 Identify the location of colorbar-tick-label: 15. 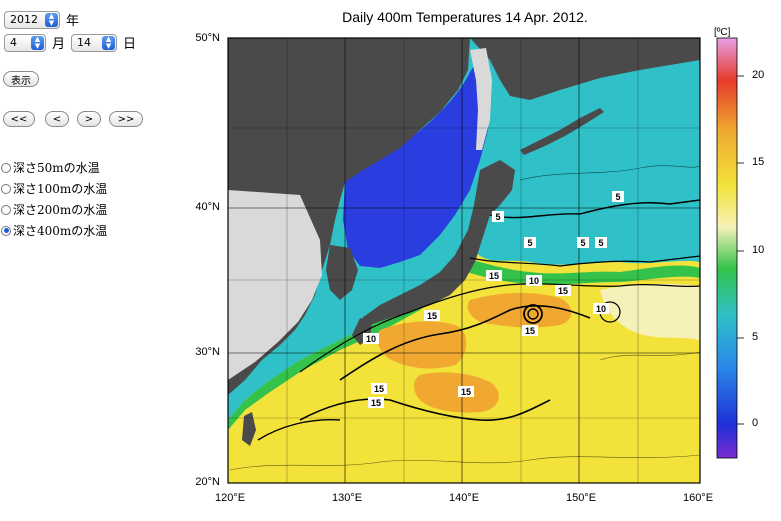
(758, 162).